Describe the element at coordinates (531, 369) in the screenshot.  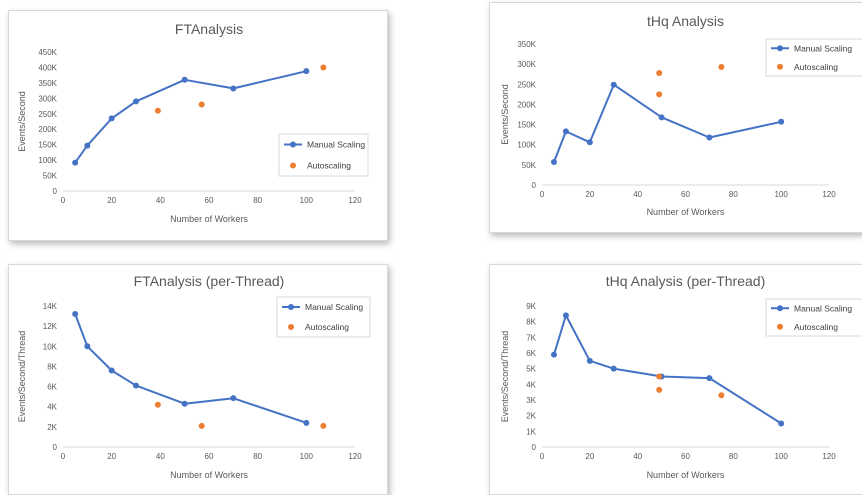
I see `y-tick-label: 5K` at that location.